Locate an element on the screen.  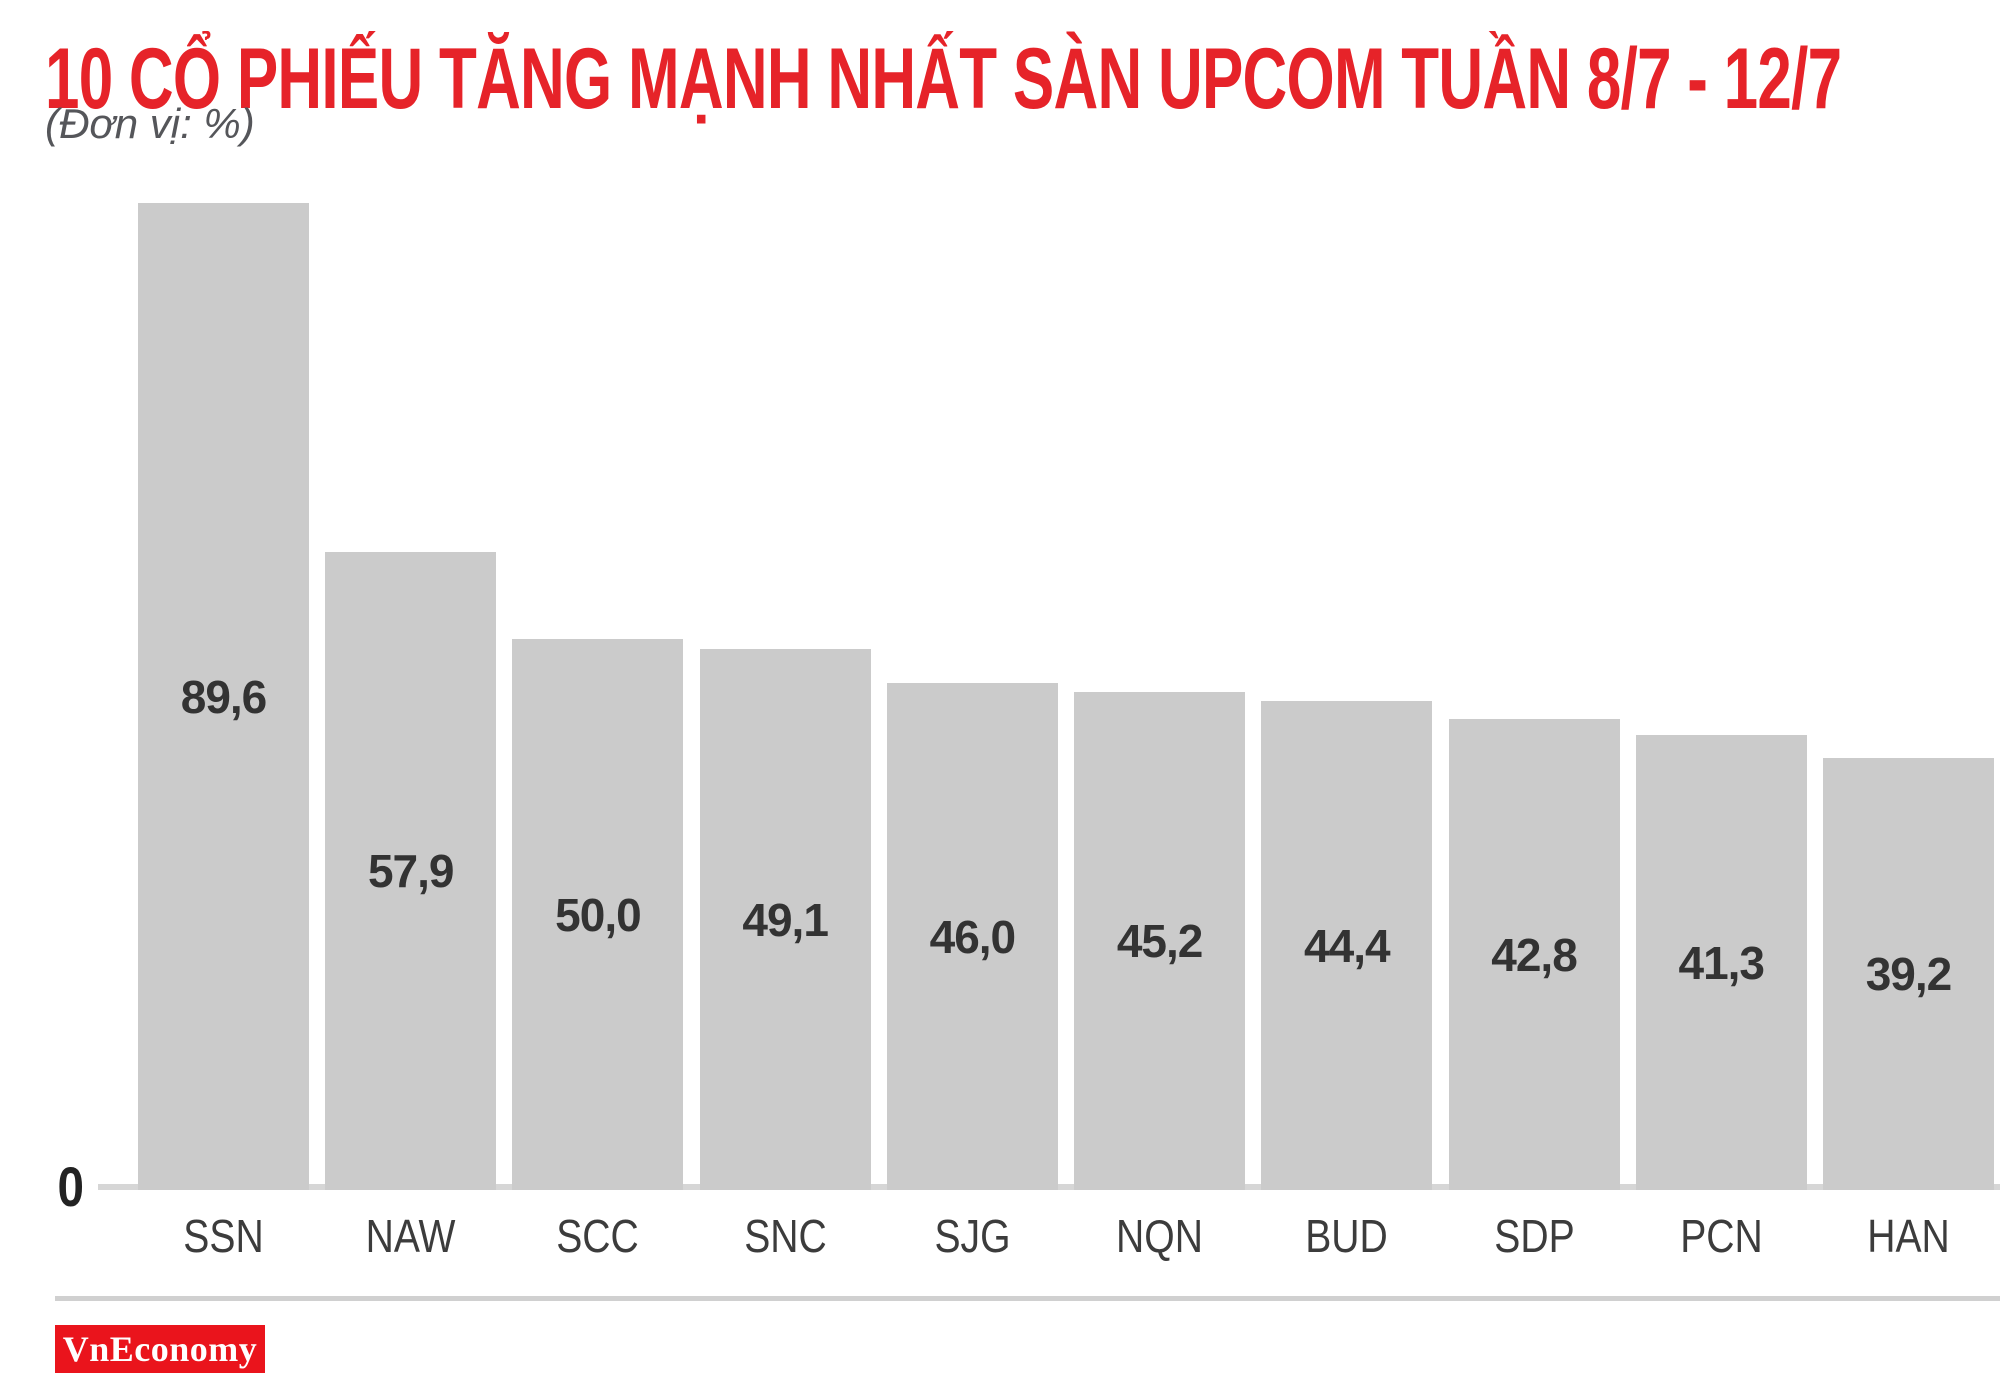
y-axis-zero-label: 0 is located at coordinates (70, 1186).